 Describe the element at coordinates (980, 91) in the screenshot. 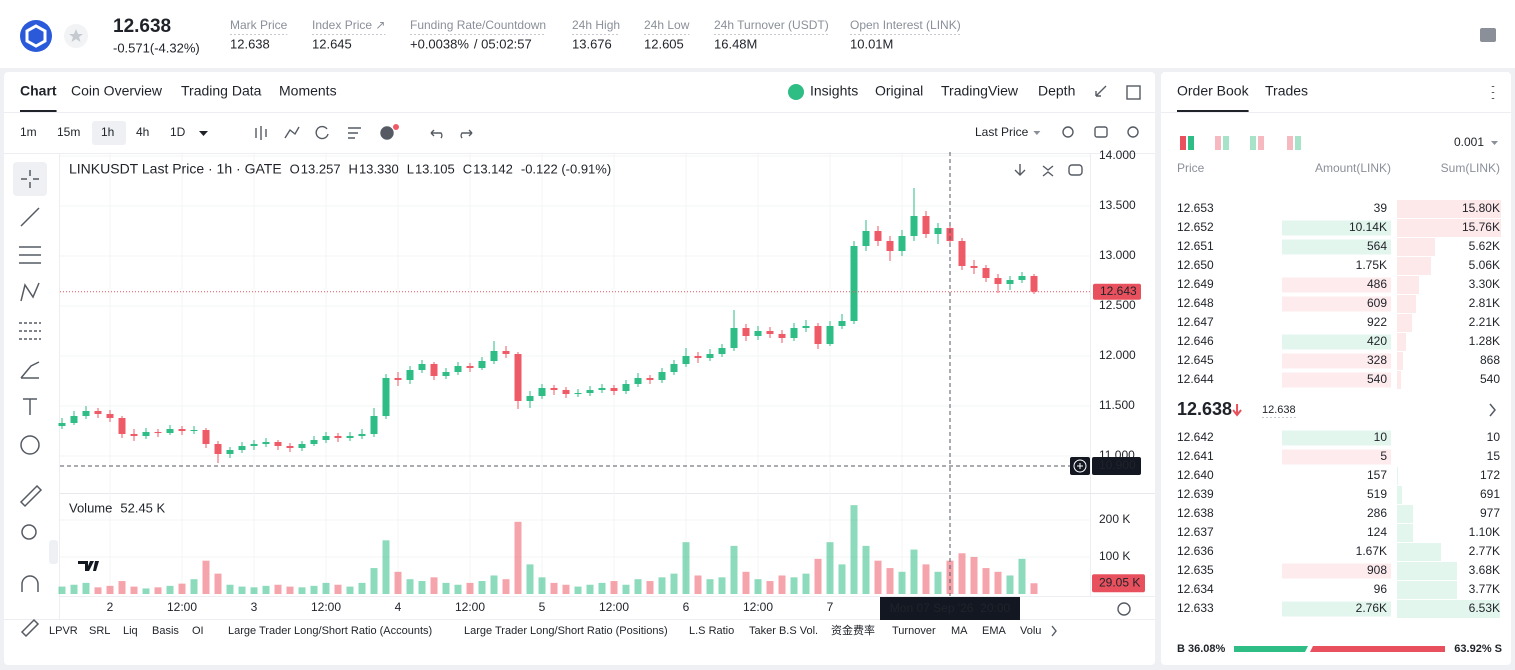

I see `view-tab: TradingView` at that location.